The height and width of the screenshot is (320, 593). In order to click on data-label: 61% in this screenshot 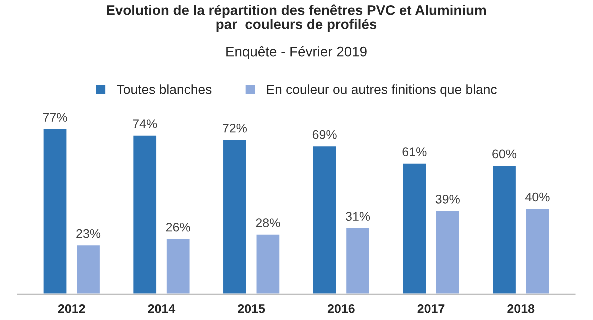, I will do `click(414, 152)`.